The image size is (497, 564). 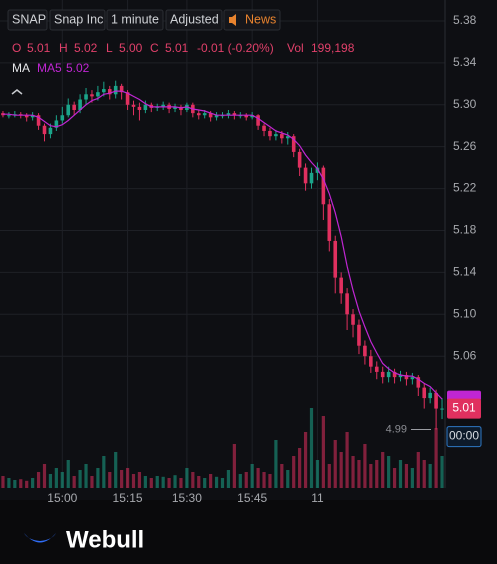 I want to click on quote-value: 5.00, so click(x=131, y=48).